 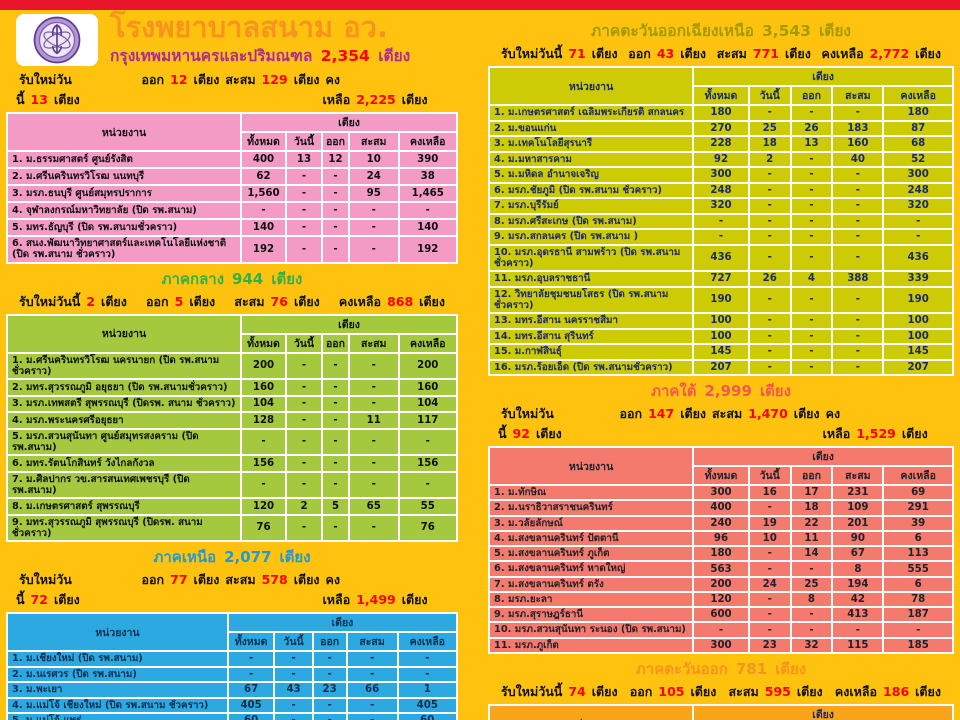 I want to click on unit-name-cell: 3. ม.เทคโนโลยีสุรนารี, so click(x=591, y=144).